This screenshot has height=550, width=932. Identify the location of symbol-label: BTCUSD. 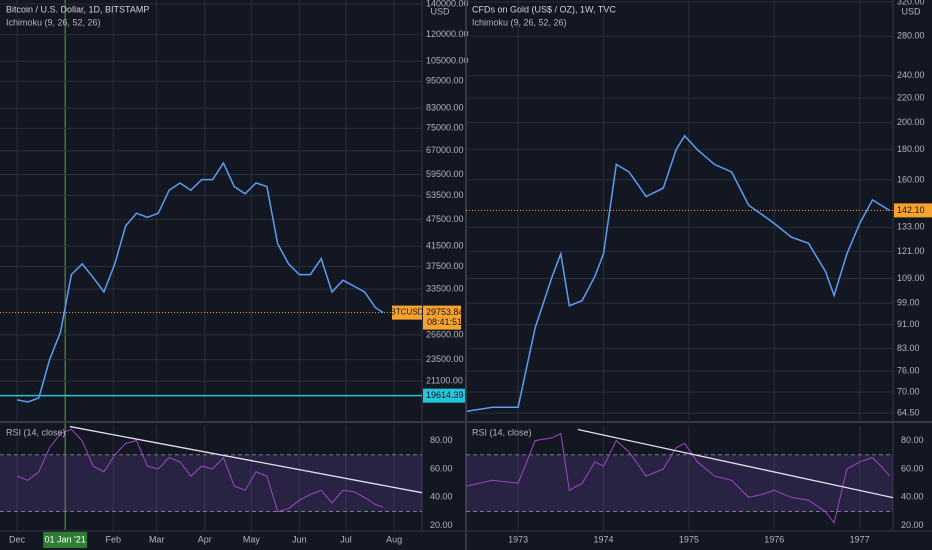
(407, 312).